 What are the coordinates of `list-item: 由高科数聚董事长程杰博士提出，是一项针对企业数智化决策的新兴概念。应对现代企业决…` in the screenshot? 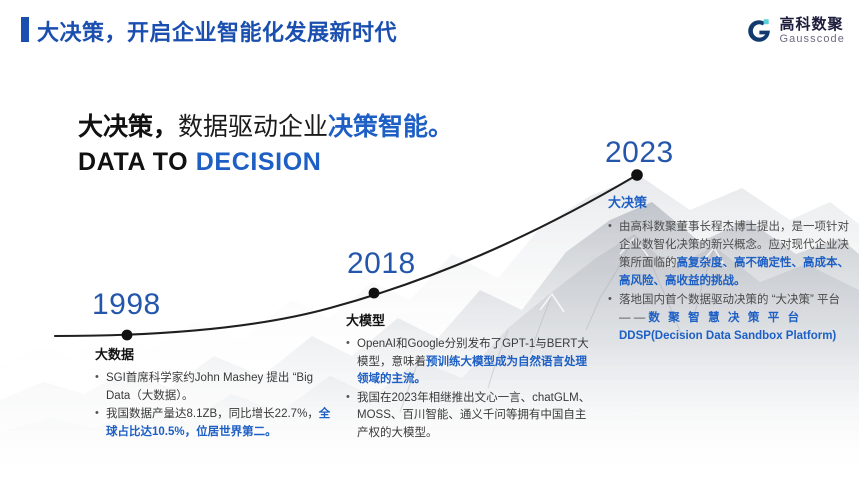 It's located at (730, 253).